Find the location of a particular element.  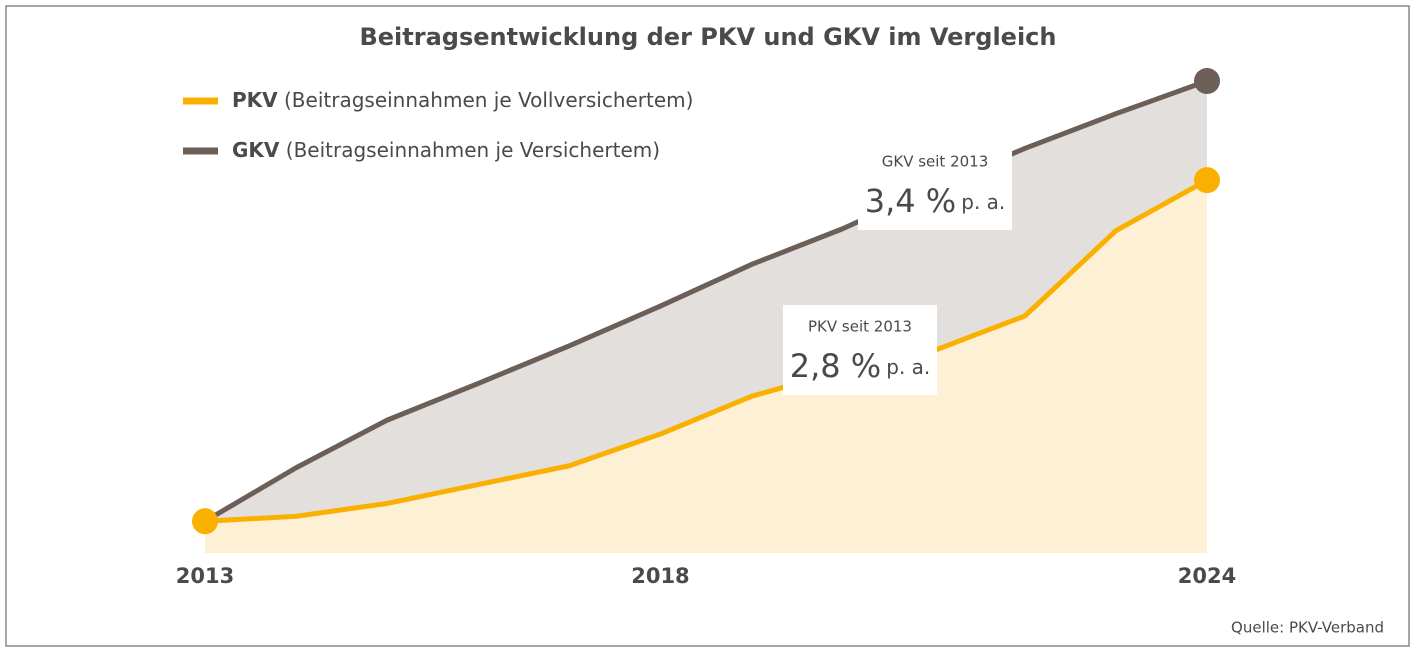

annotation-heading: GKV seit 2013 is located at coordinates (935, 162).